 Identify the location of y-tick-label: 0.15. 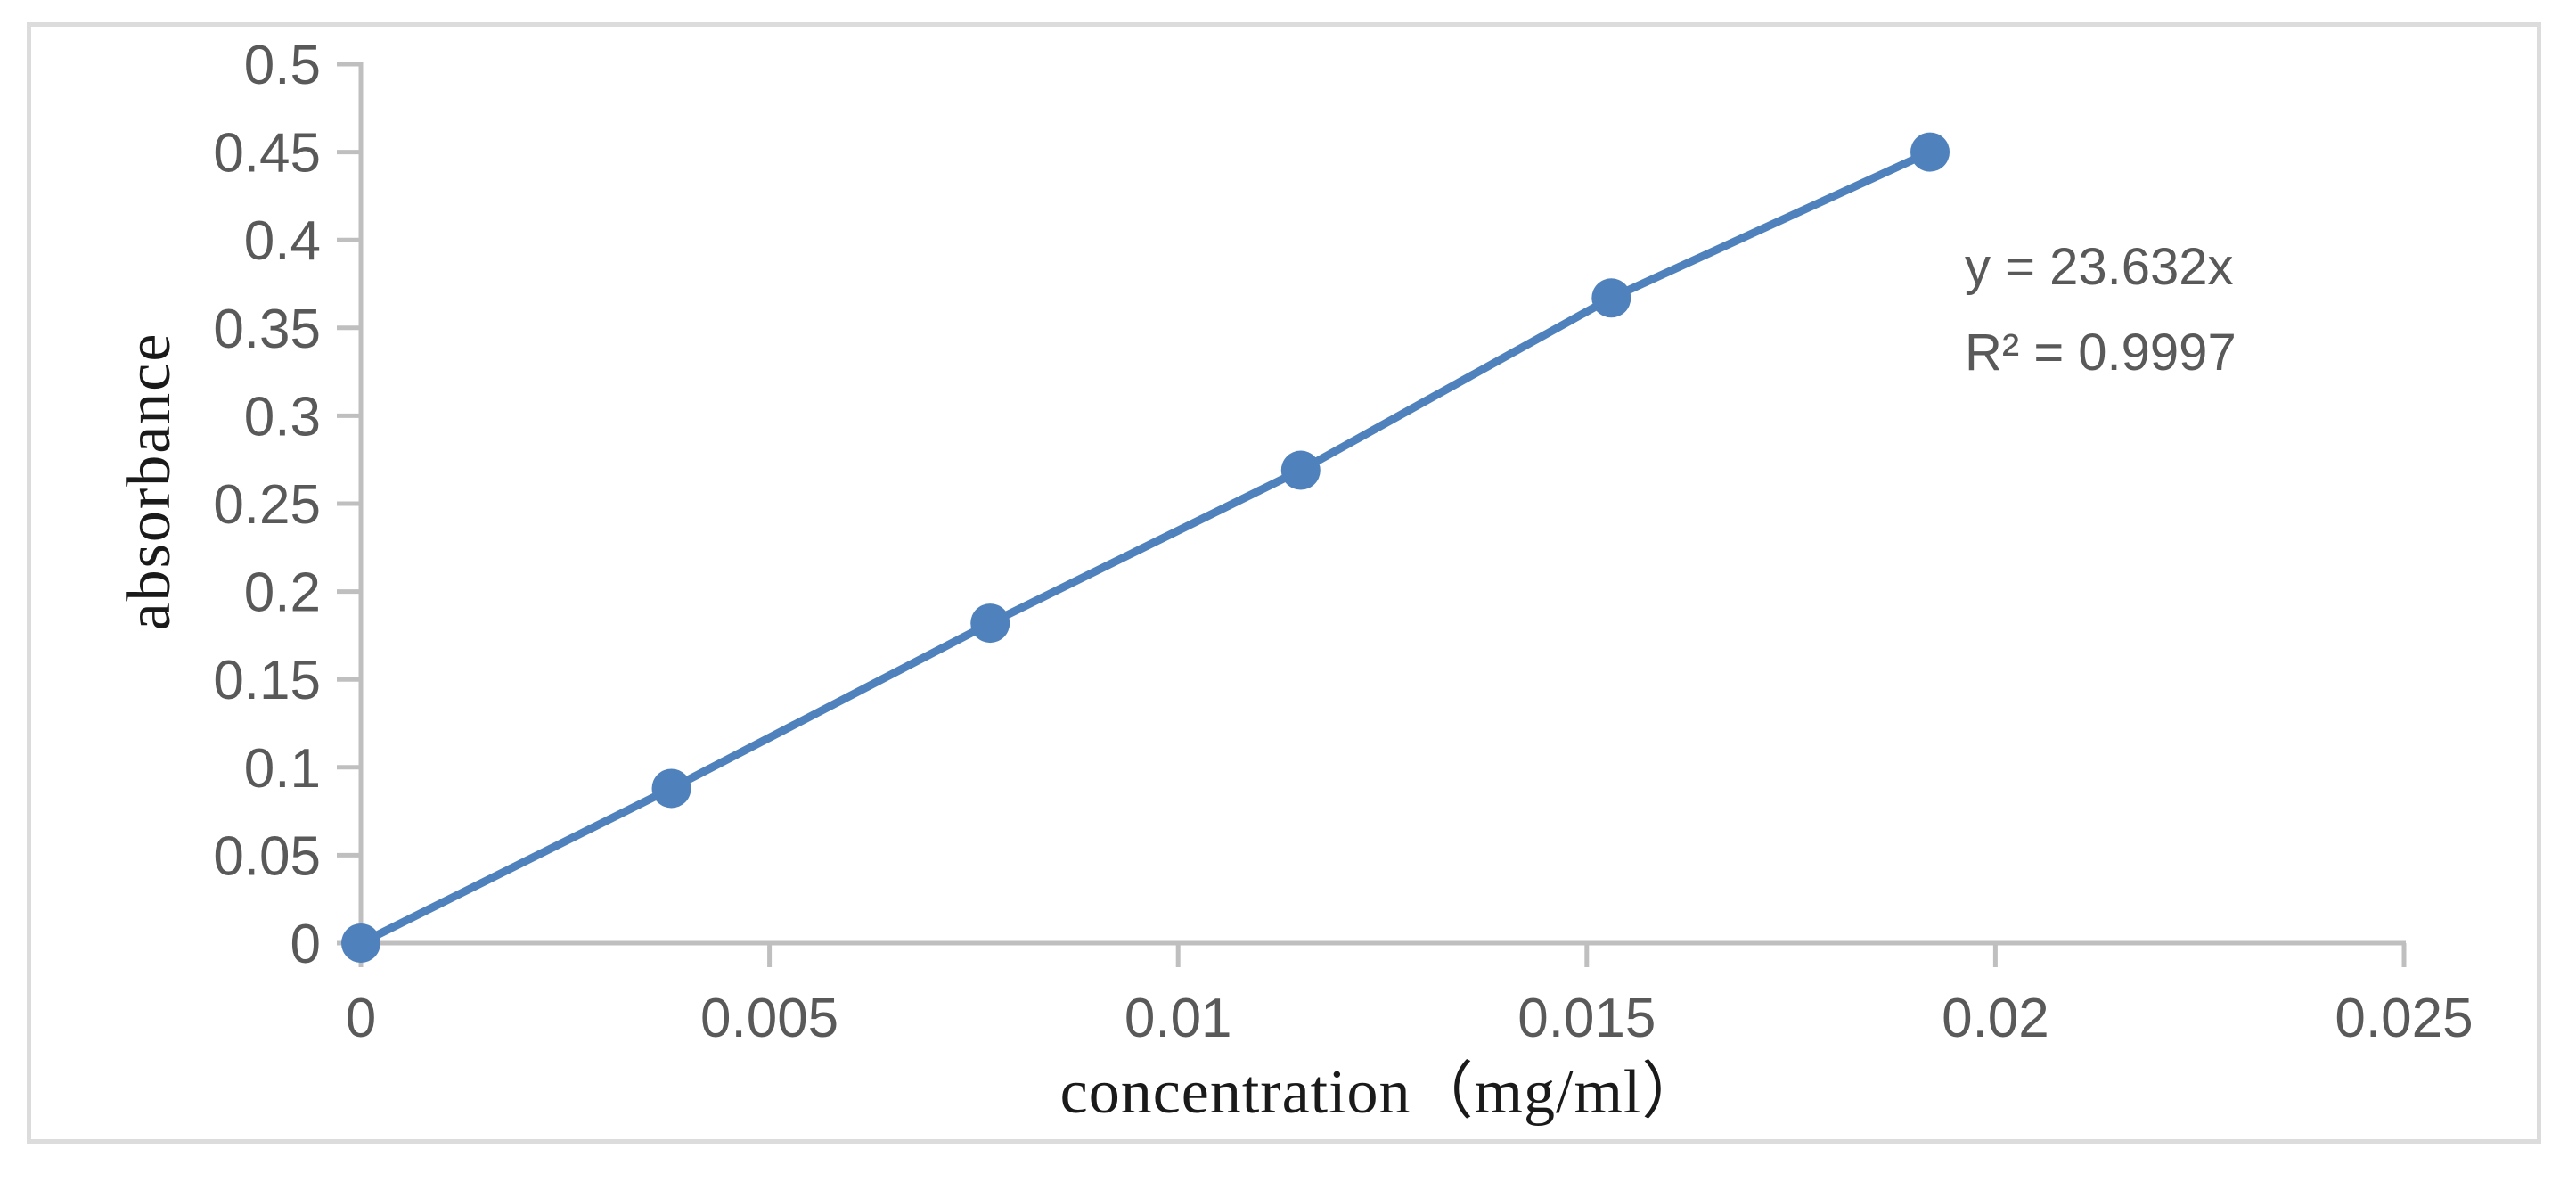
(267, 680).